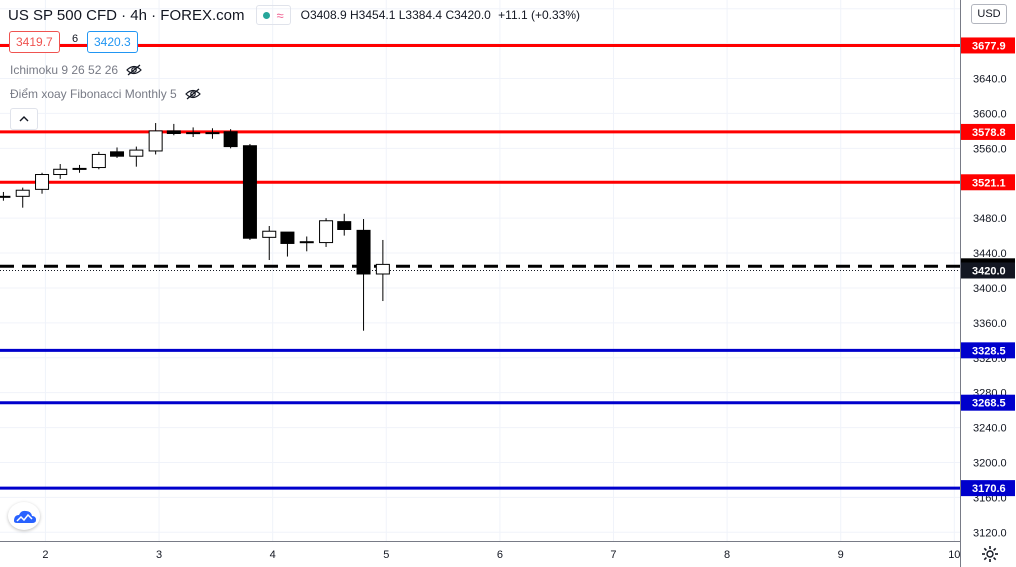 This screenshot has width=1016, height=567. Describe the element at coordinates (727, 555) in the screenshot. I see `x-tick-label: 8` at that location.